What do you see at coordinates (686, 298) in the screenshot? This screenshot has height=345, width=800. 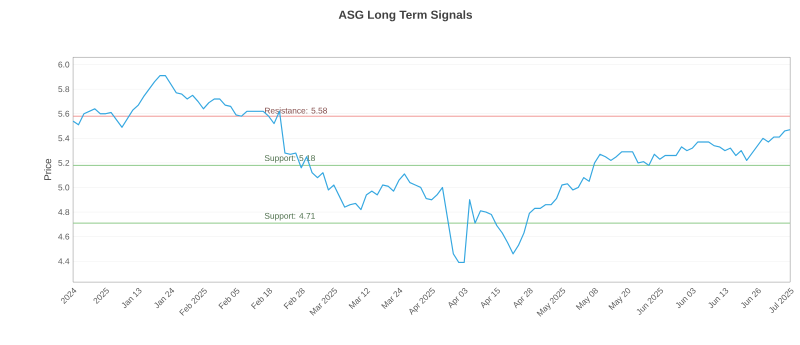 I see `x-tick-label: Jun 03` at bounding box center [686, 298].